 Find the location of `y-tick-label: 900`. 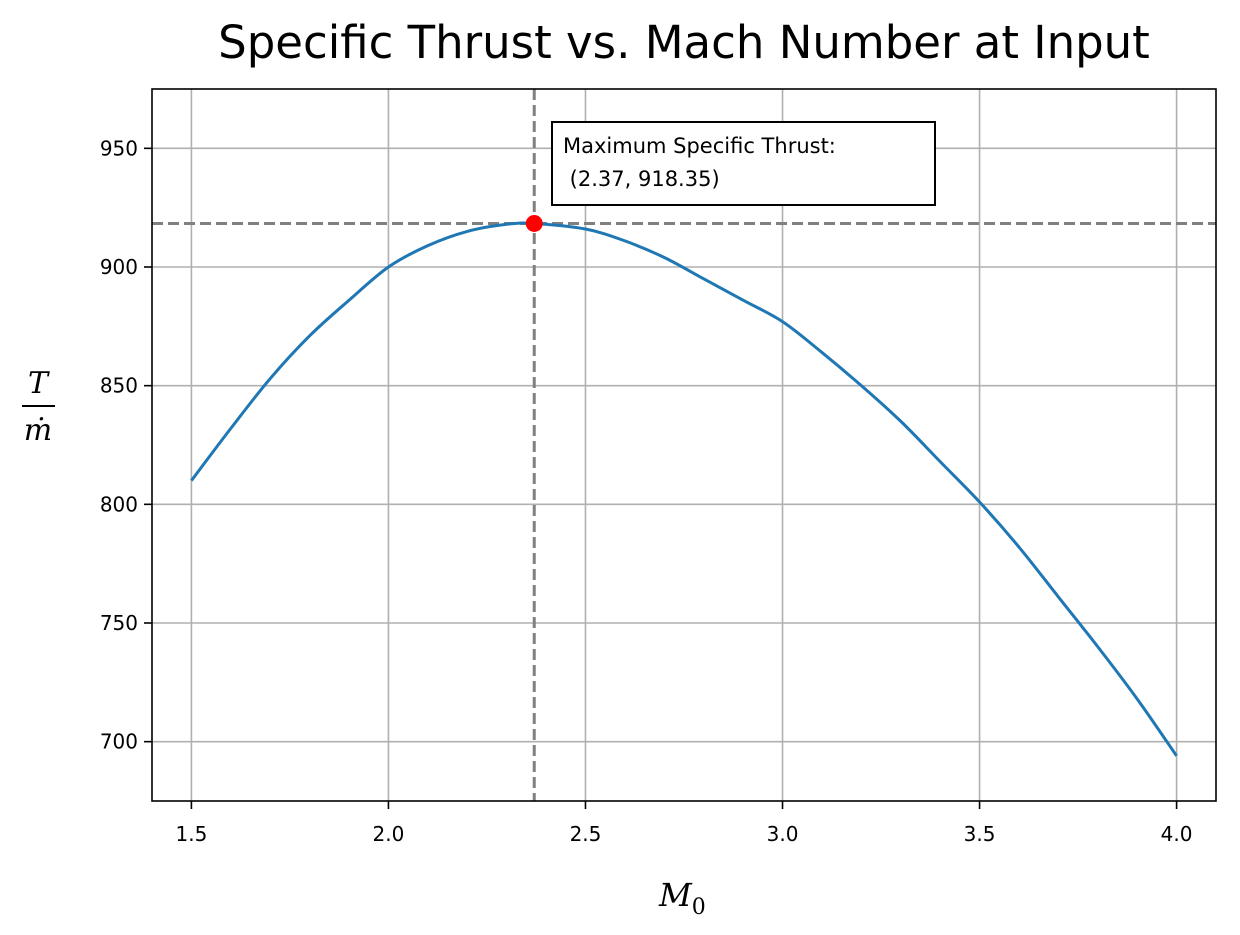

y-tick-label: 900 is located at coordinates (119, 267).